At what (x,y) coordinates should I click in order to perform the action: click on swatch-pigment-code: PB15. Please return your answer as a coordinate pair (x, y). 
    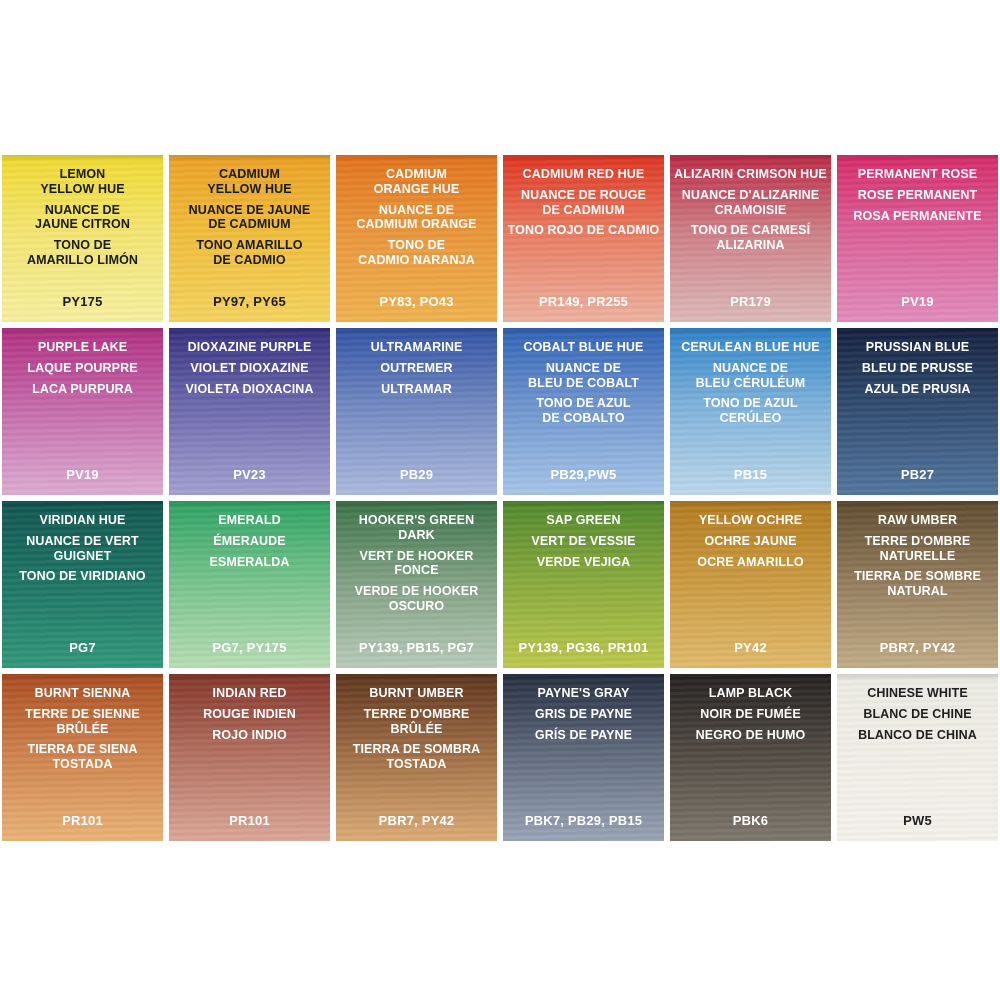
    Looking at the image, I should click on (750, 474).